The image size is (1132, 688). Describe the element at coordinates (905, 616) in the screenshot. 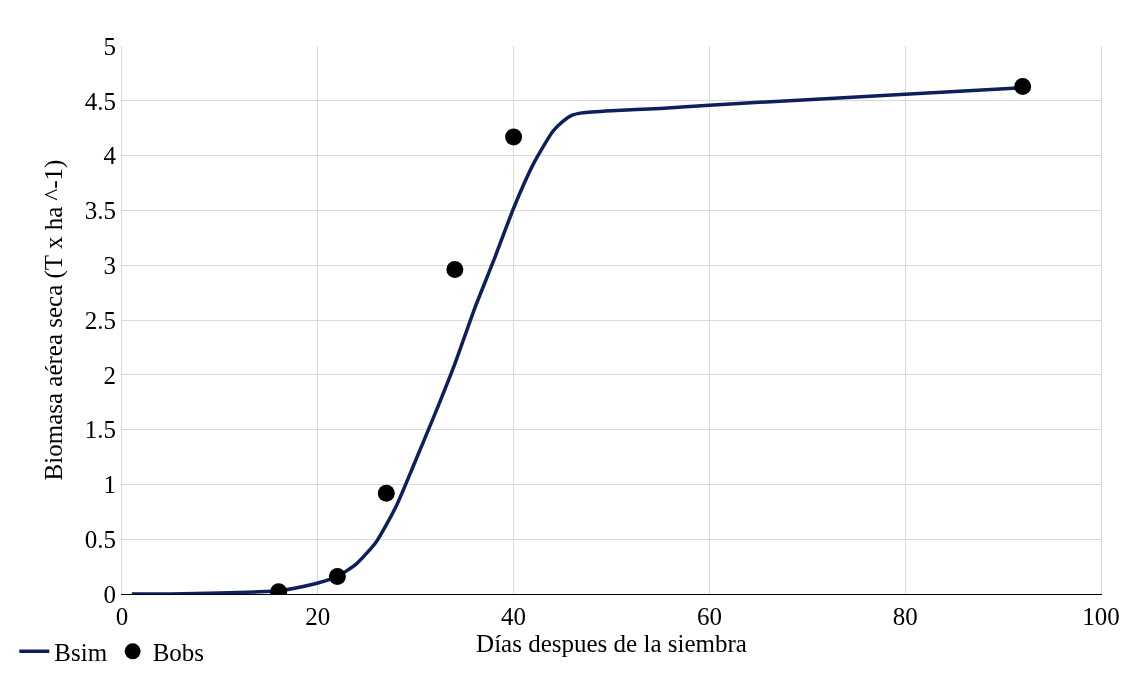

I see `x-tick-label: 80` at that location.